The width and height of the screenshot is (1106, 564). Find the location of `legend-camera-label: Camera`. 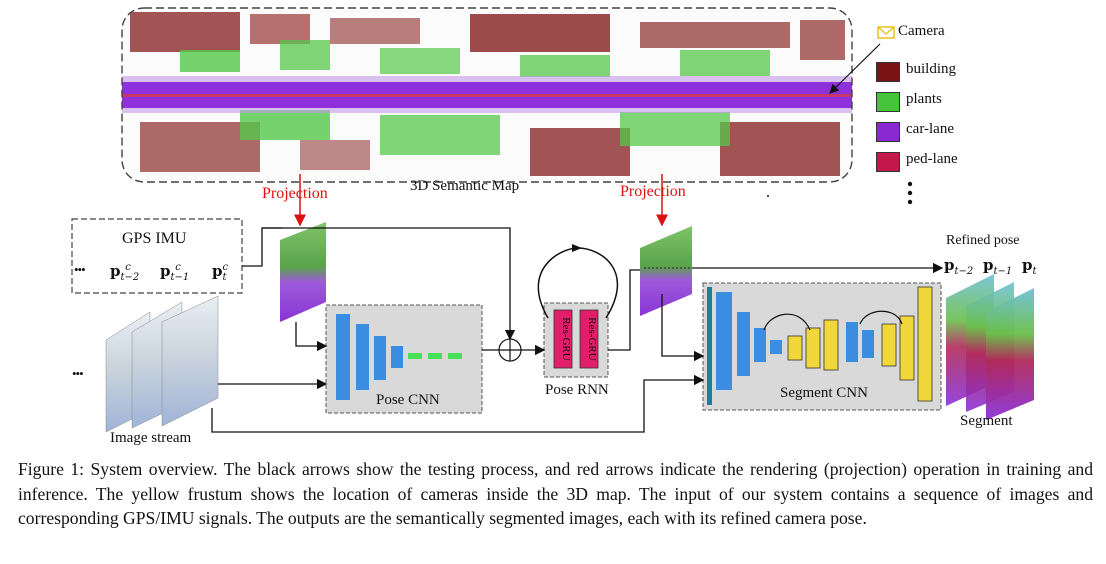

legend-camera-label: Camera is located at coordinates (921, 31).